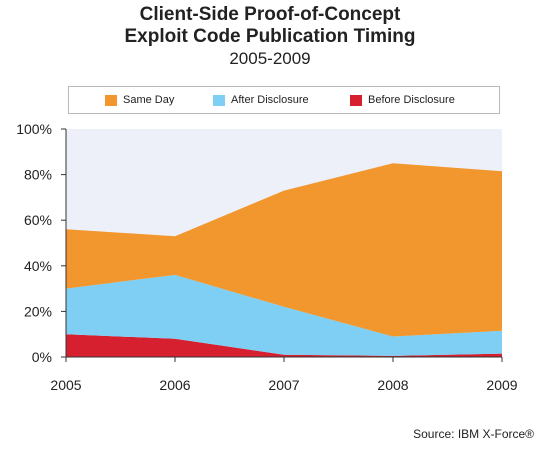 The height and width of the screenshot is (460, 540). Describe the element at coordinates (411, 100) in the screenshot. I see `legend-label-before-disclosure: Before Disclosure` at that location.